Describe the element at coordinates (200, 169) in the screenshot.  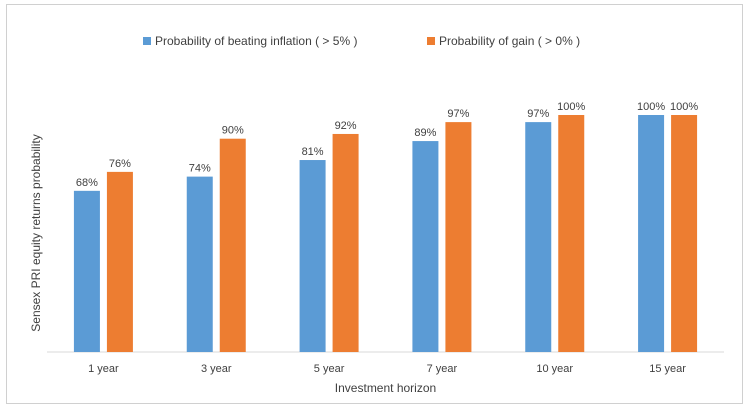
I see `data-label: 74%` at that location.